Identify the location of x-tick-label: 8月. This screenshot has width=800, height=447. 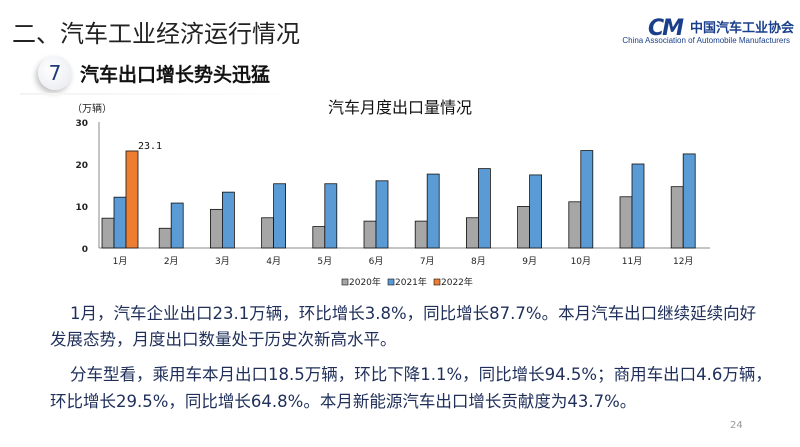
(478, 261).